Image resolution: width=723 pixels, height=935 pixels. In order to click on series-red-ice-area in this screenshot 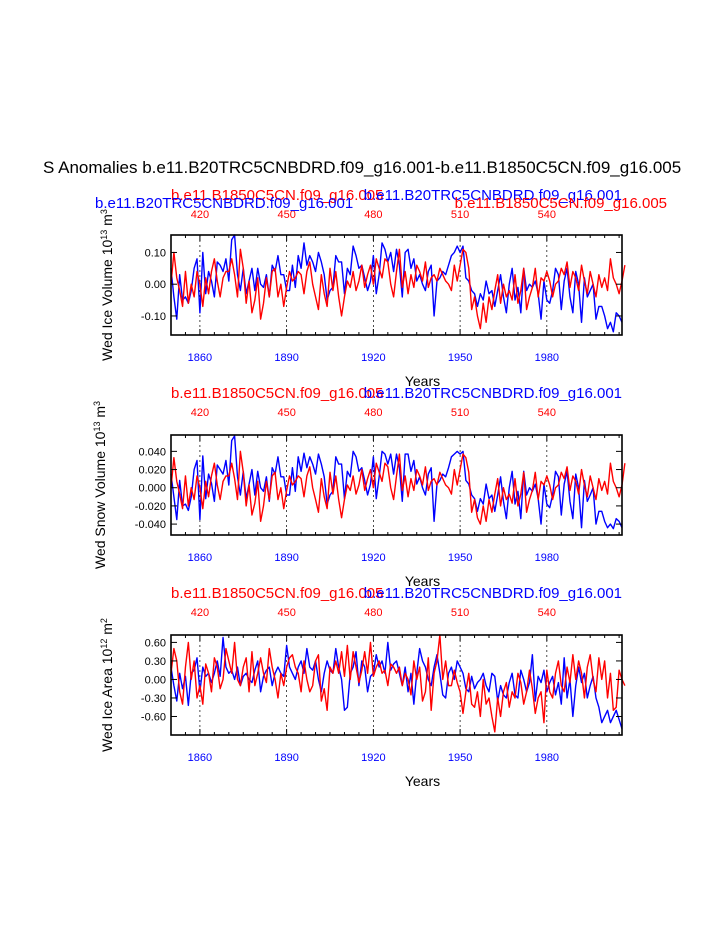, I will do `click(398, 683)`.